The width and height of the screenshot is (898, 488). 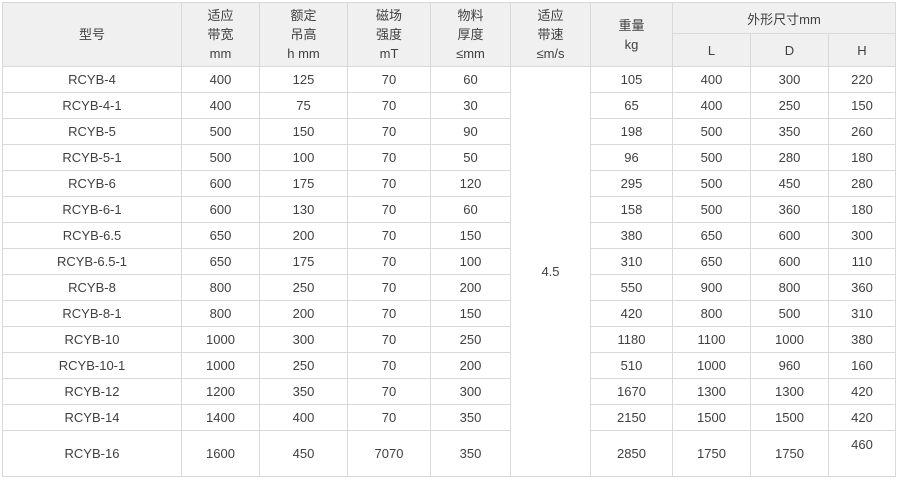 What do you see at coordinates (470, 53) in the screenshot?
I see `header-thickness-unit: ≤mm` at bounding box center [470, 53].